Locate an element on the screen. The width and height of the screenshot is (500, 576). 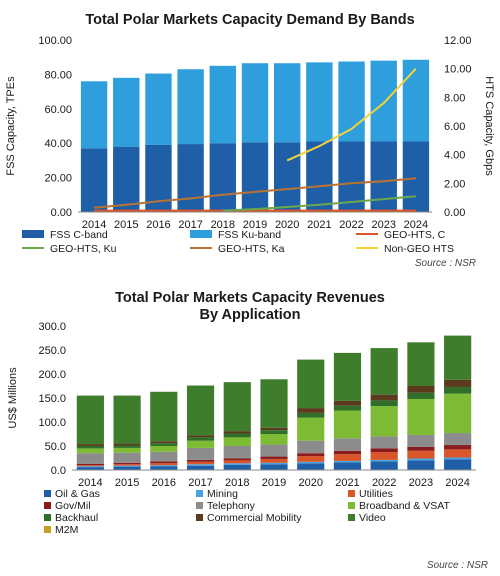
x-tick-label: 2022 is located at coordinates (384, 483).